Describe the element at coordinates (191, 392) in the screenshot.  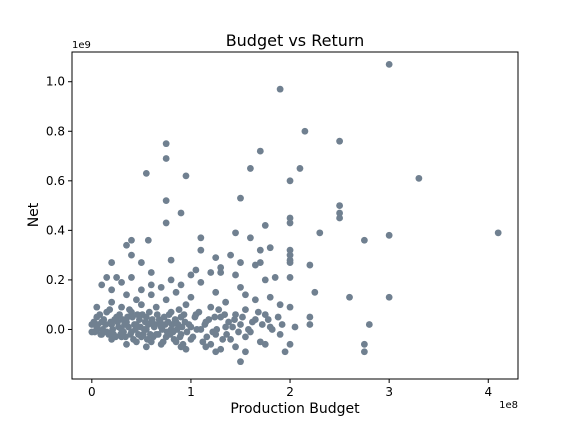
I see `x-tick-label: 1` at that location.